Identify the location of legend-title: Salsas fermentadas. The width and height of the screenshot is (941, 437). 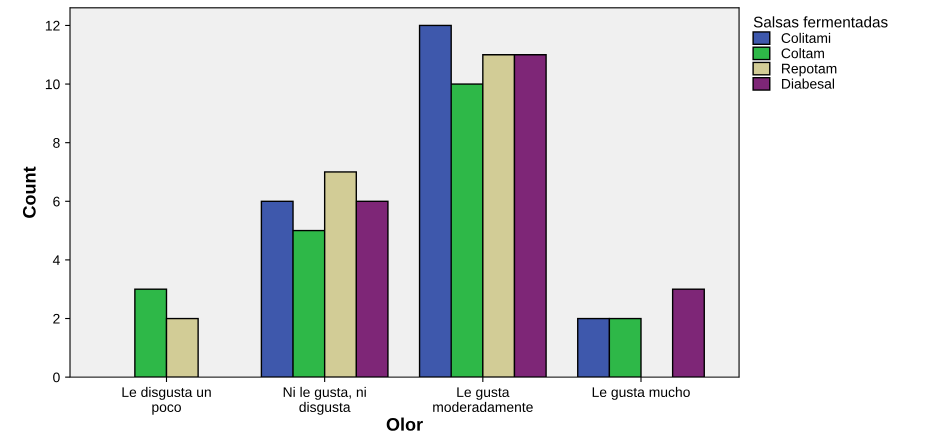
(821, 22).